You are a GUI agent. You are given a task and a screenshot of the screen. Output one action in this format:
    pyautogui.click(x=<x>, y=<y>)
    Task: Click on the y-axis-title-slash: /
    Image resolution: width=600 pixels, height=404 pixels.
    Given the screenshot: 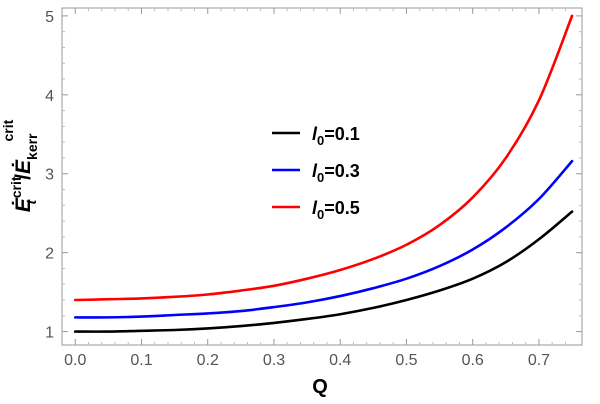 What is the action you would take?
    pyautogui.click(x=23, y=177)
    